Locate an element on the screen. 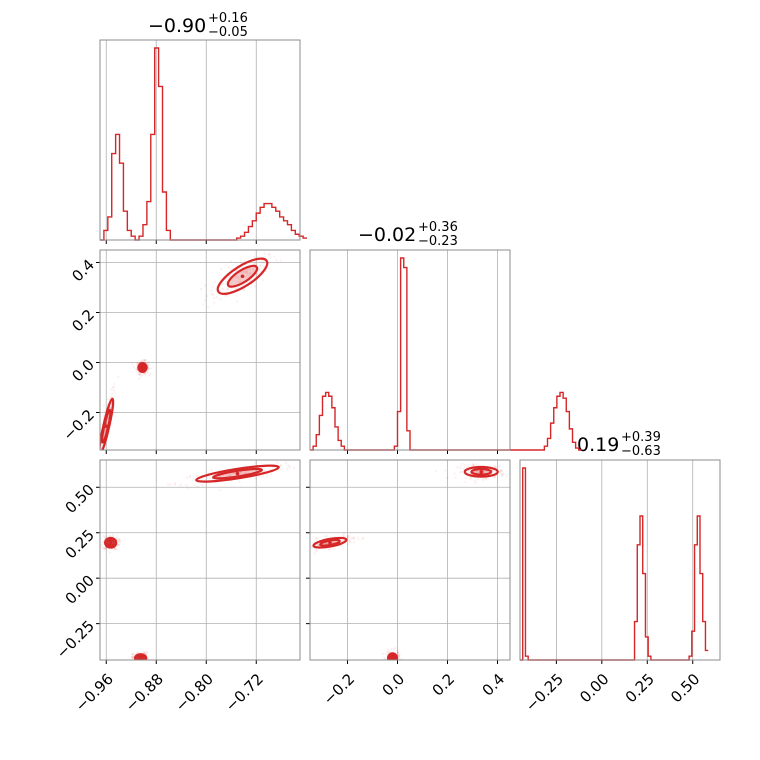 The image size is (760, 760). ytick-label-row1-1: 0.0 is located at coordinates (83, 371).